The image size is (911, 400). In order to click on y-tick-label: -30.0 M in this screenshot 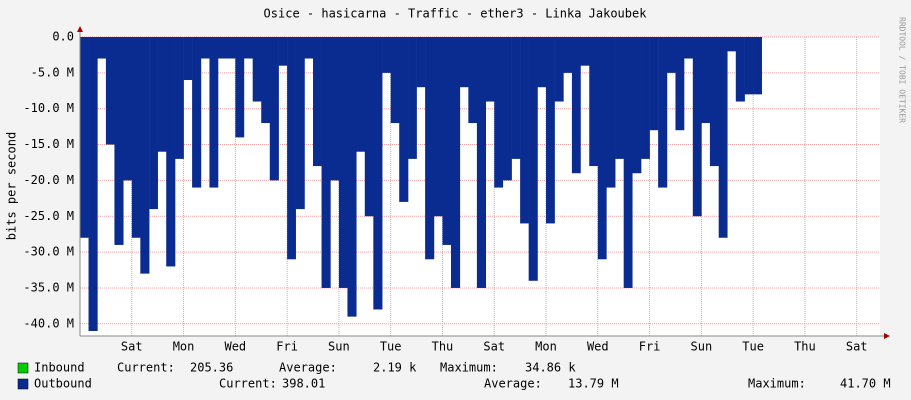, I will do `click(48, 252)`.